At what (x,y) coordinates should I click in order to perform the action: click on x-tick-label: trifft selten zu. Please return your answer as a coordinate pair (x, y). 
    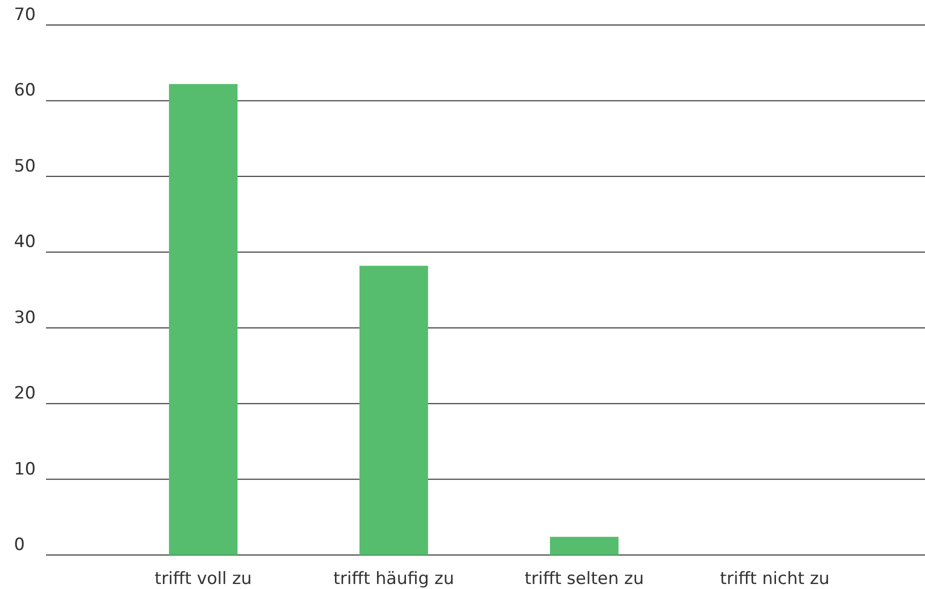
    Looking at the image, I should click on (584, 579).